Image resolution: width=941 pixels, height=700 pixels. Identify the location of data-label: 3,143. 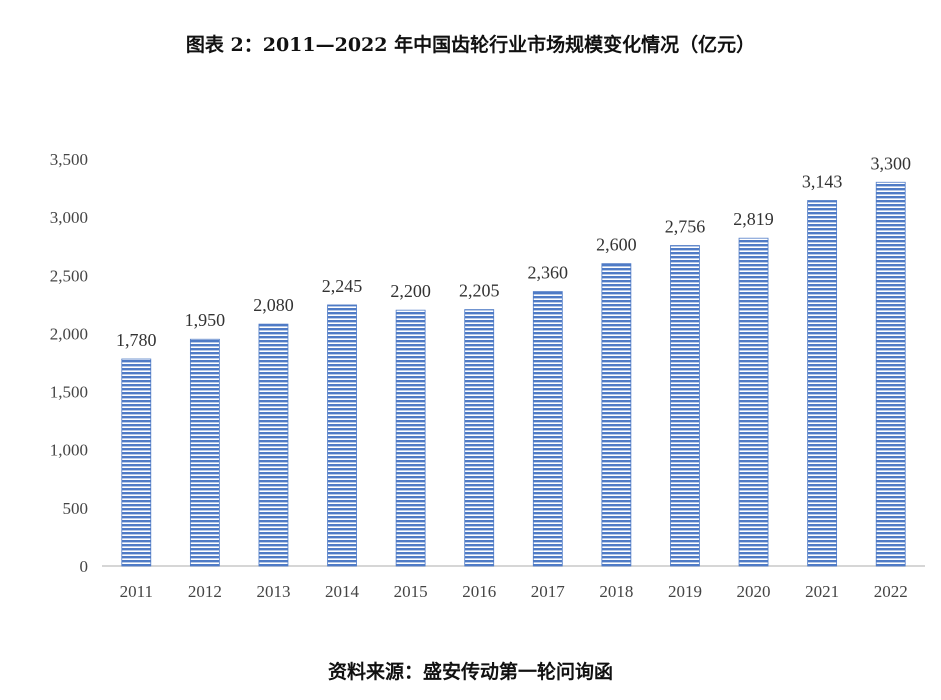
(822, 182).